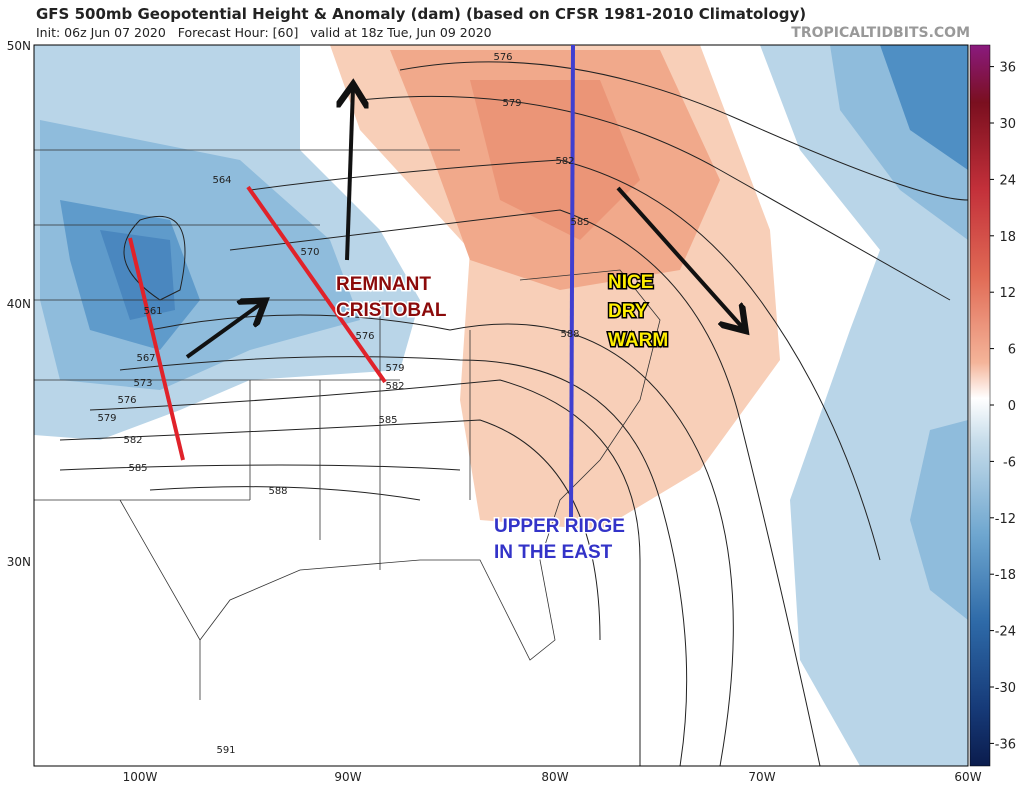  I want to click on annotation-ridge: IN THE EAST, so click(553, 552).